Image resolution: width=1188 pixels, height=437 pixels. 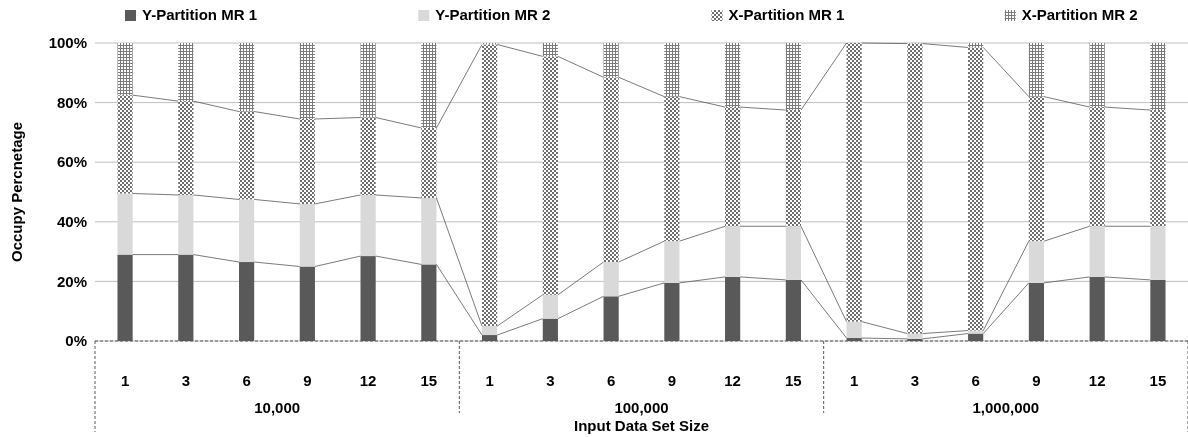 What do you see at coordinates (16, 192) in the screenshot?
I see `y-axis-title: Occupy Percnetage` at bounding box center [16, 192].